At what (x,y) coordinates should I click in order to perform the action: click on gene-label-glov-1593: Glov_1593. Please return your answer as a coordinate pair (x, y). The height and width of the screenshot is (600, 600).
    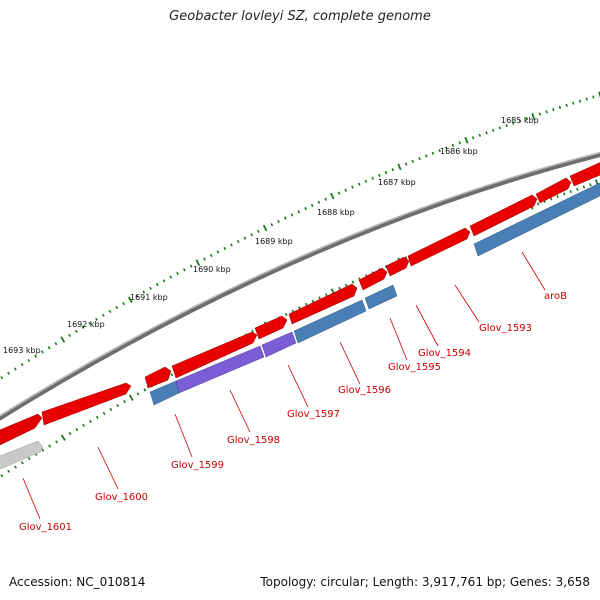
    Looking at the image, I should click on (505, 328).